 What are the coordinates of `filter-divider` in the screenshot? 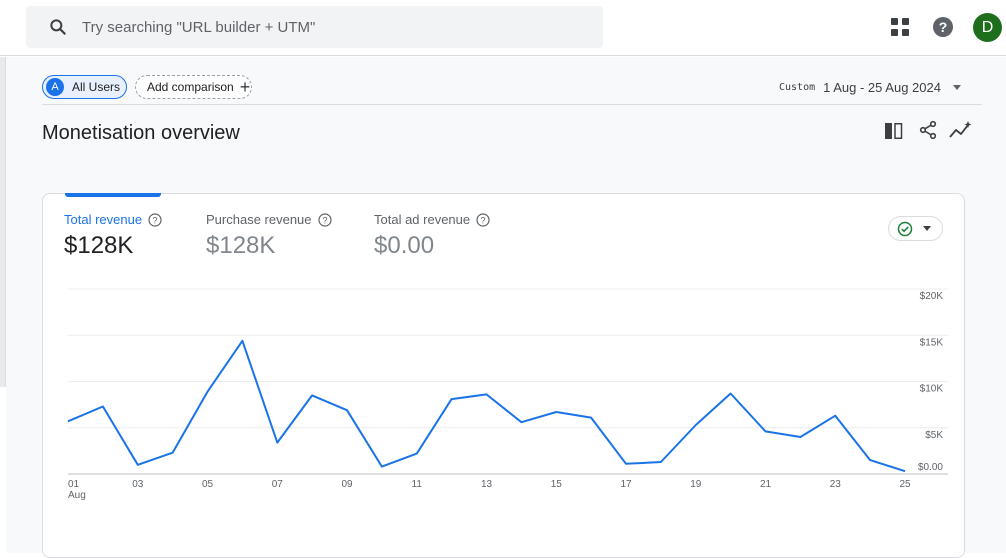 It's located at (512, 104).